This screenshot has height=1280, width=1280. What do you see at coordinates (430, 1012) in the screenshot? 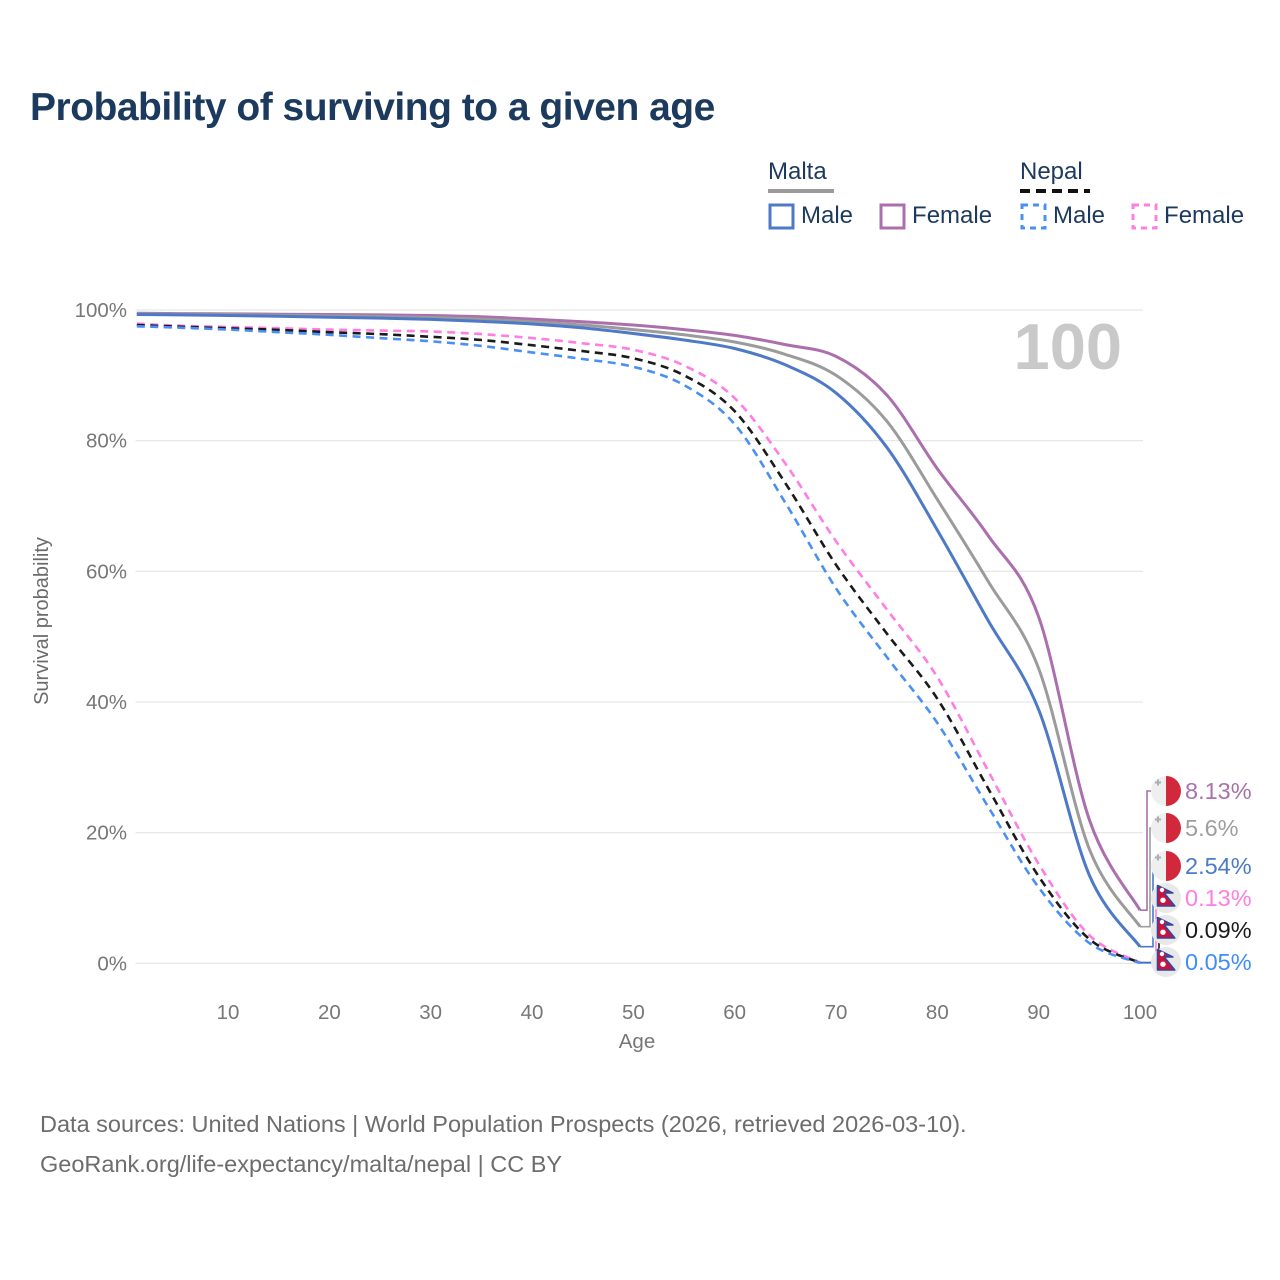
I see `x-tick-label: 30` at bounding box center [430, 1012].